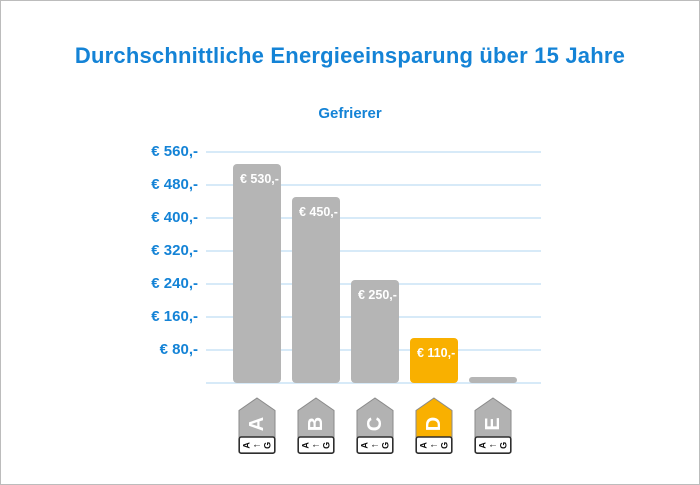  I want to click on y-axis-label: € 480,-, so click(174, 184).